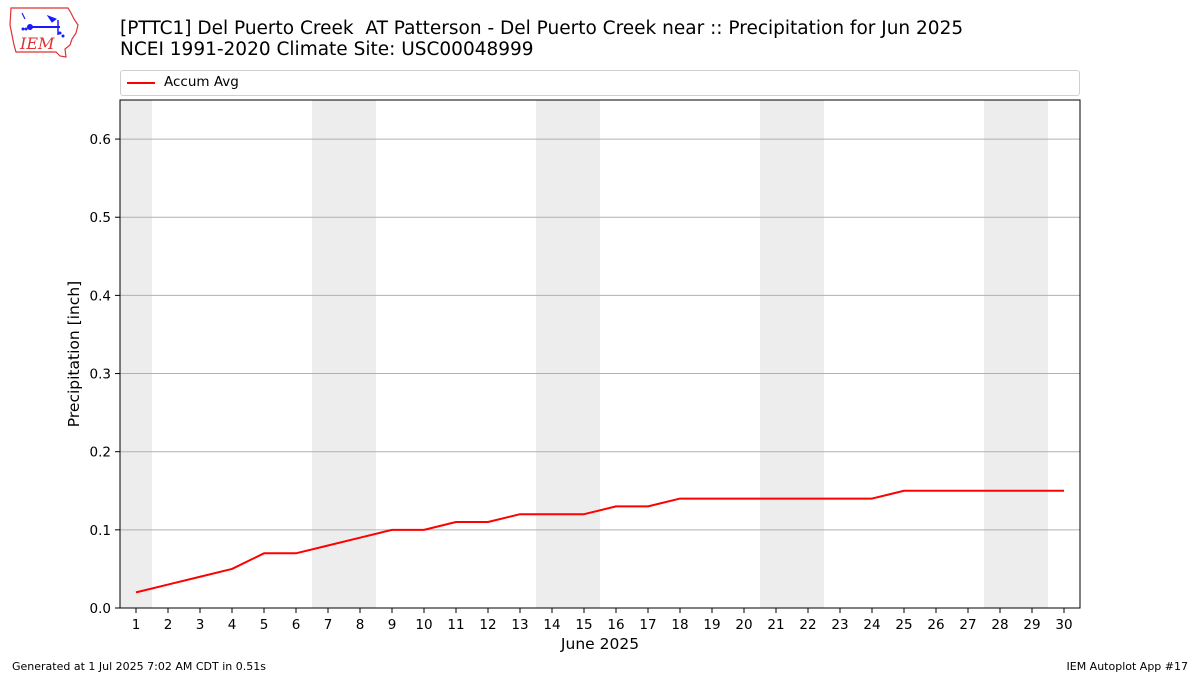 The width and height of the screenshot is (1200, 675). I want to click on x-tick-label: 13, so click(519, 625).